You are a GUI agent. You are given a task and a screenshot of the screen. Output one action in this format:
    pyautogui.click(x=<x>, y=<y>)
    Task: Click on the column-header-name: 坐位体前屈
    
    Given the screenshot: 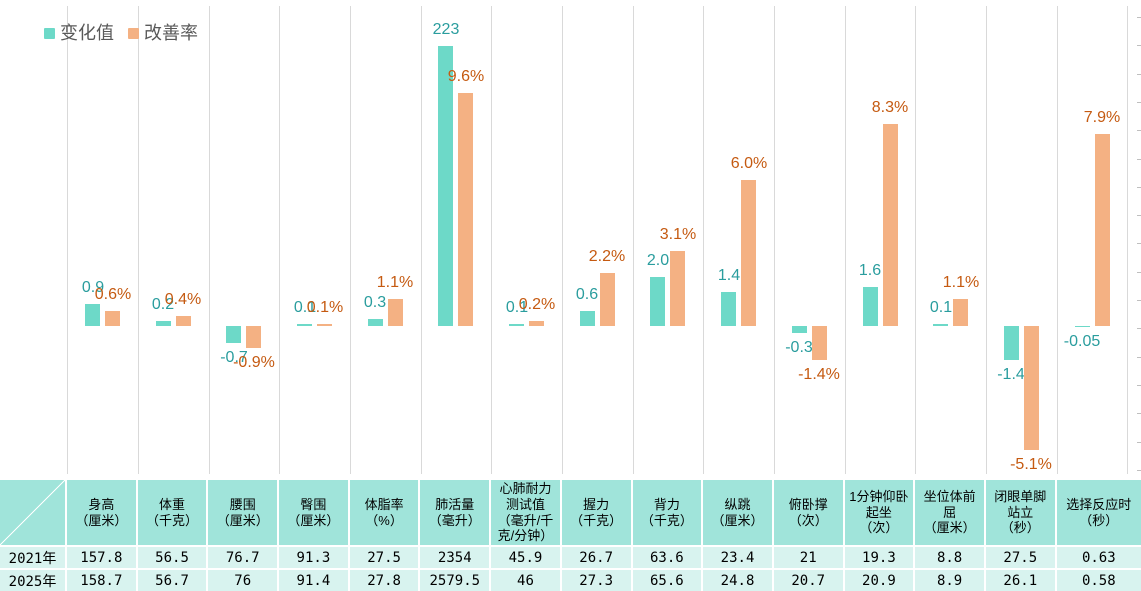 What is the action you would take?
    pyautogui.click(x=949, y=504)
    